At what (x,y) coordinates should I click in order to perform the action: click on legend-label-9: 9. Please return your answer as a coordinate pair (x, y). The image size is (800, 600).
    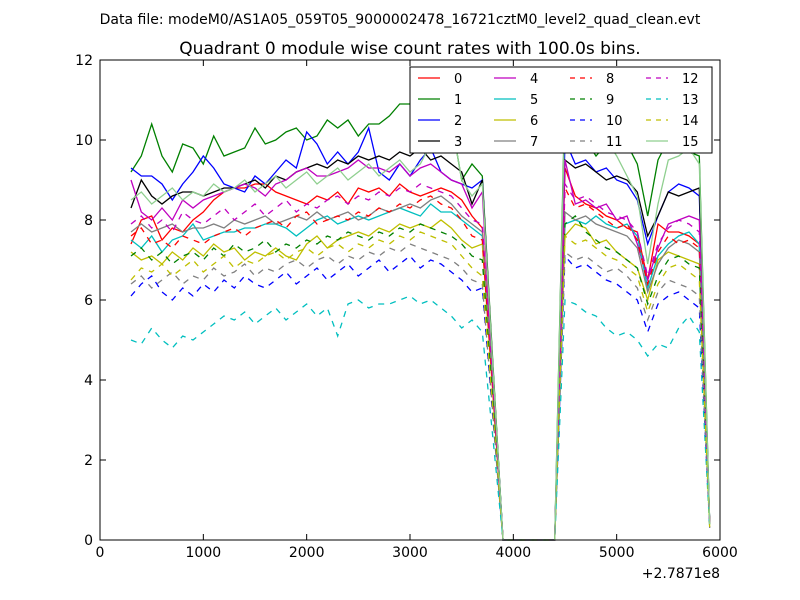
    Looking at the image, I should click on (610, 100).